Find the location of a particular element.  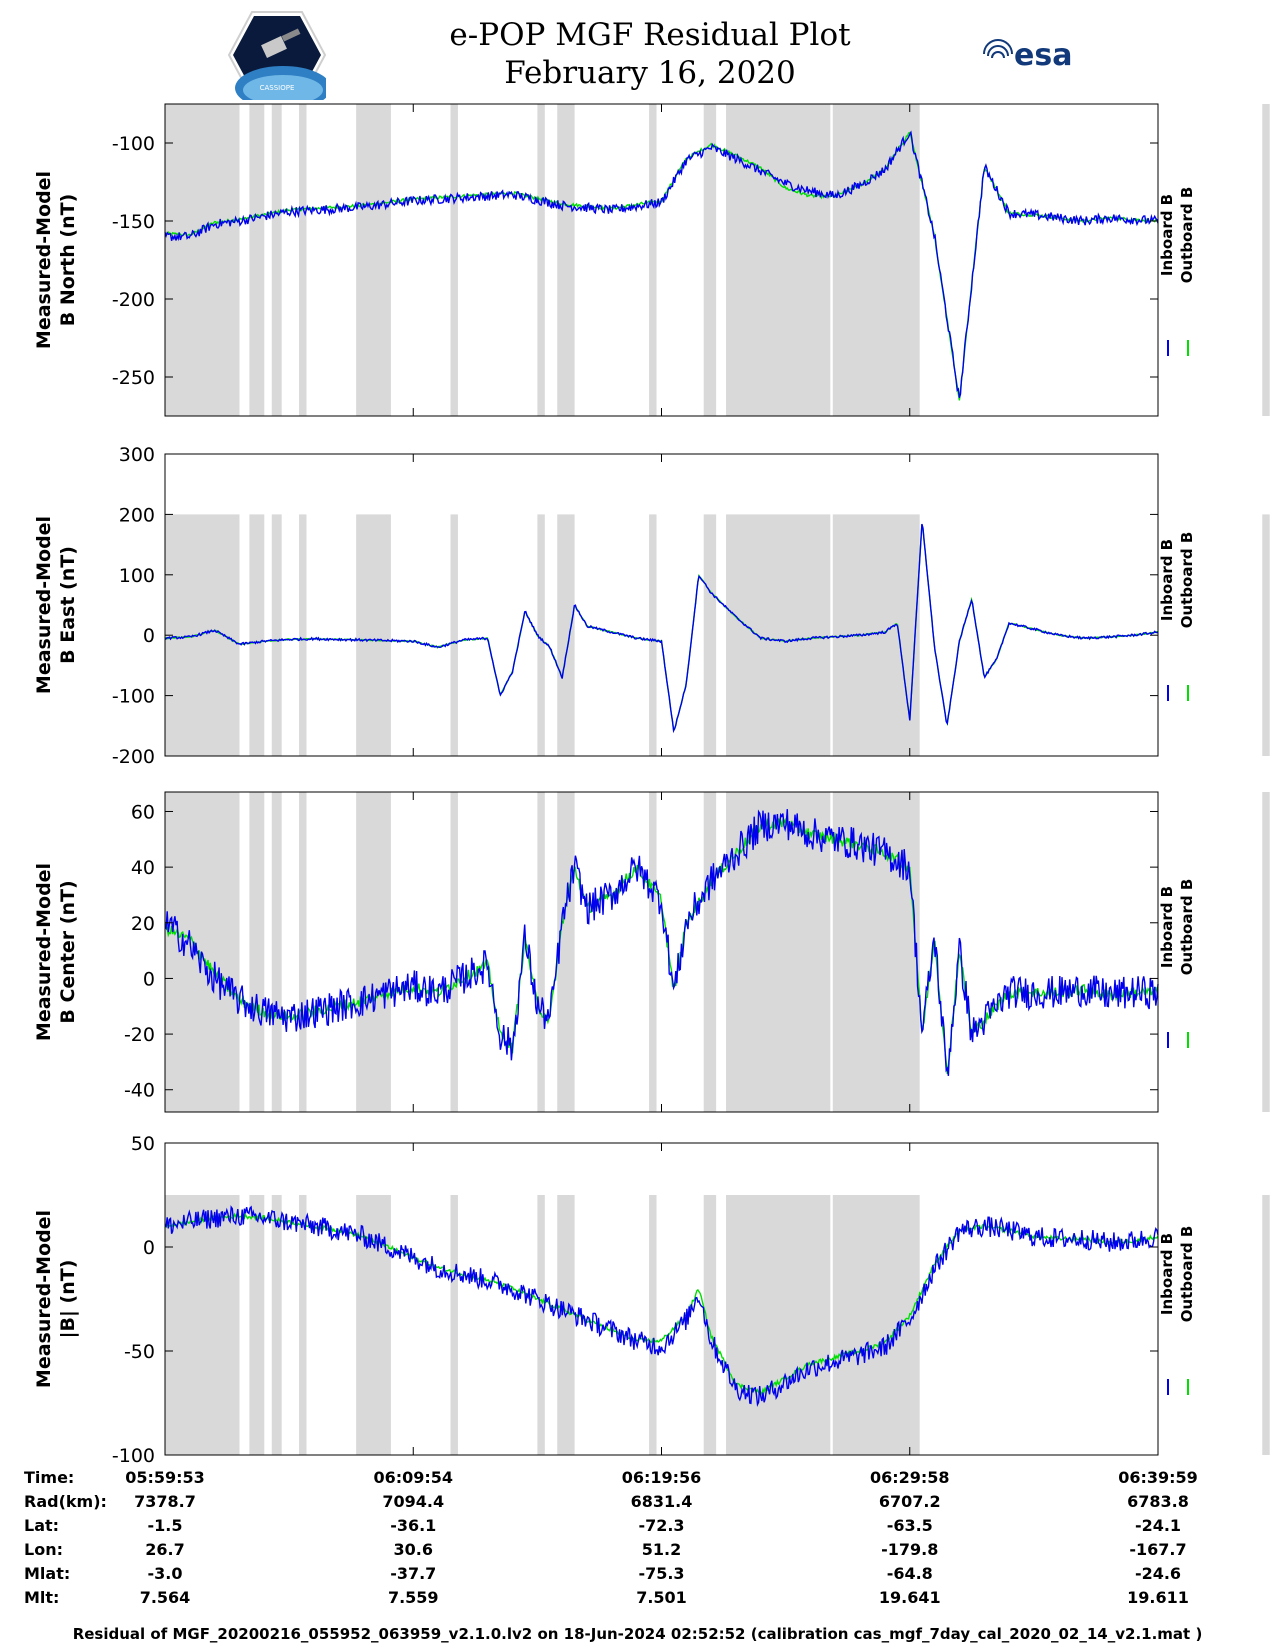

y-tick-label: -40 is located at coordinates (139, 1091).